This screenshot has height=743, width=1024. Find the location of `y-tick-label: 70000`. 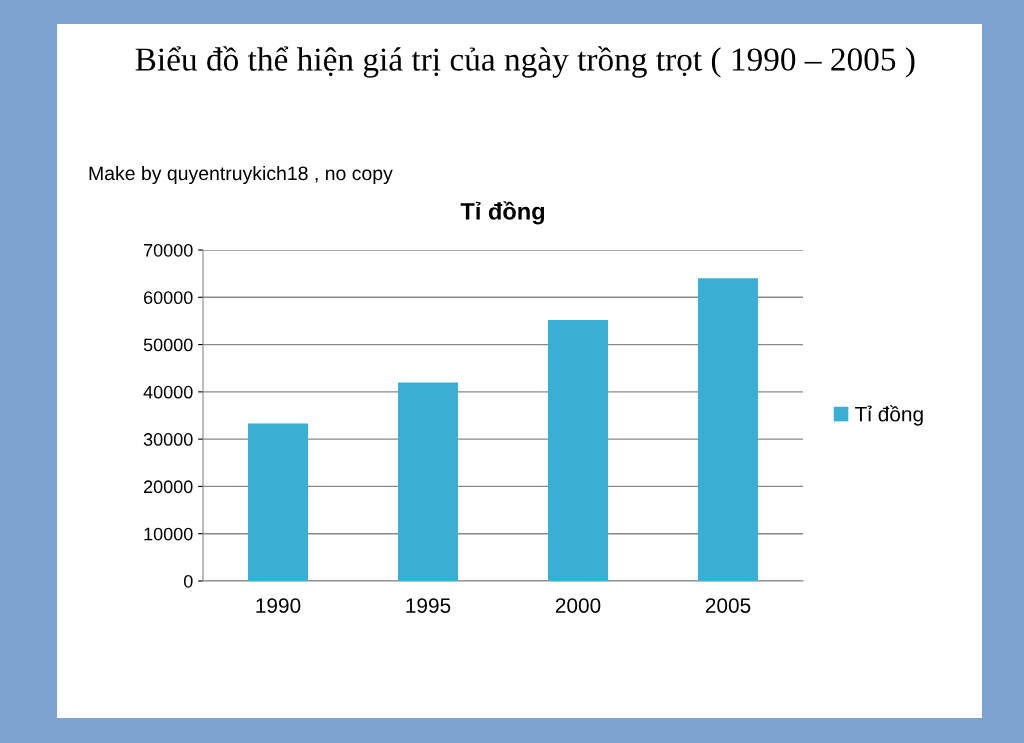

y-tick-label: 70000 is located at coordinates (168, 250).